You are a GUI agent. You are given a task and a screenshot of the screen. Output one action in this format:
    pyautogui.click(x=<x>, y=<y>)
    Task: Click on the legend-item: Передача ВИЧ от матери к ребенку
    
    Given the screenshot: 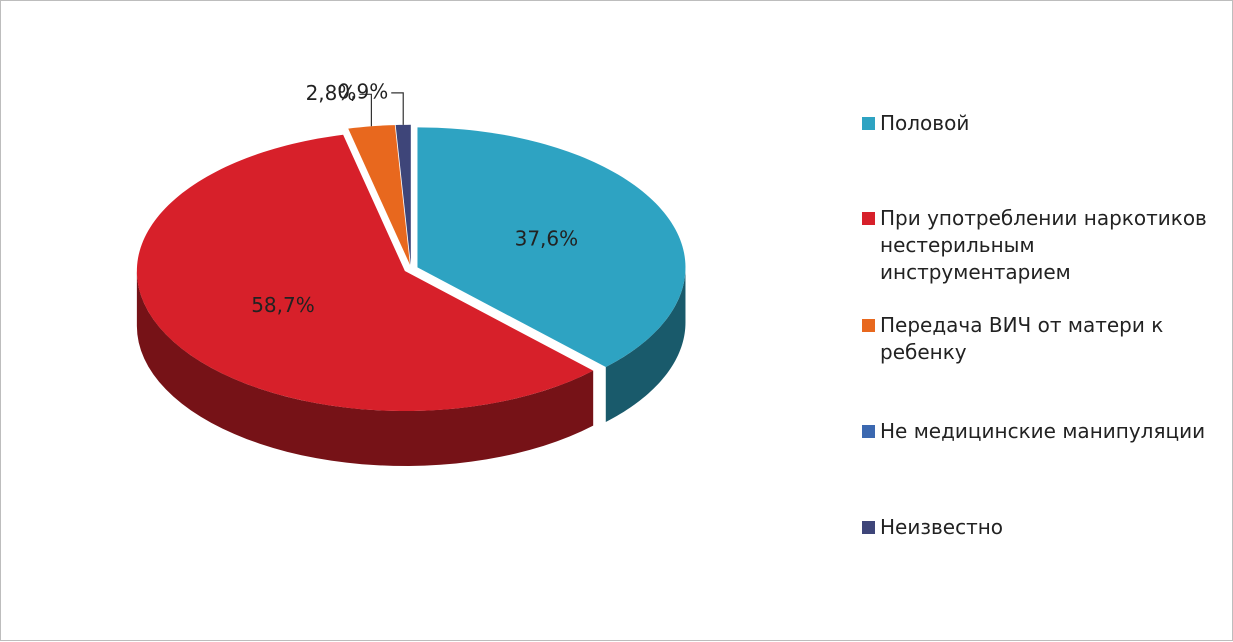 What is the action you would take?
    pyautogui.click(x=1042, y=339)
    